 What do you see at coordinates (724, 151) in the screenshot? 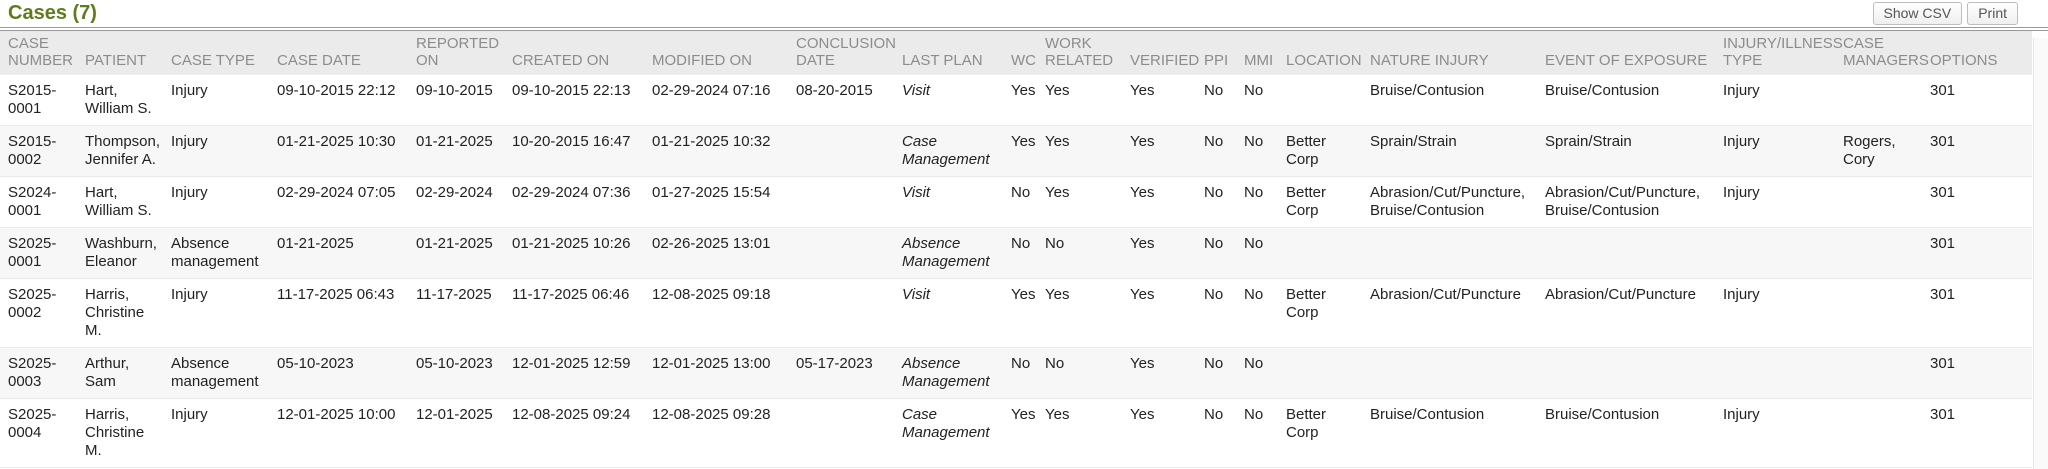
I see `cell-modified-on: 01-21-2025 10:32` at bounding box center [724, 151].